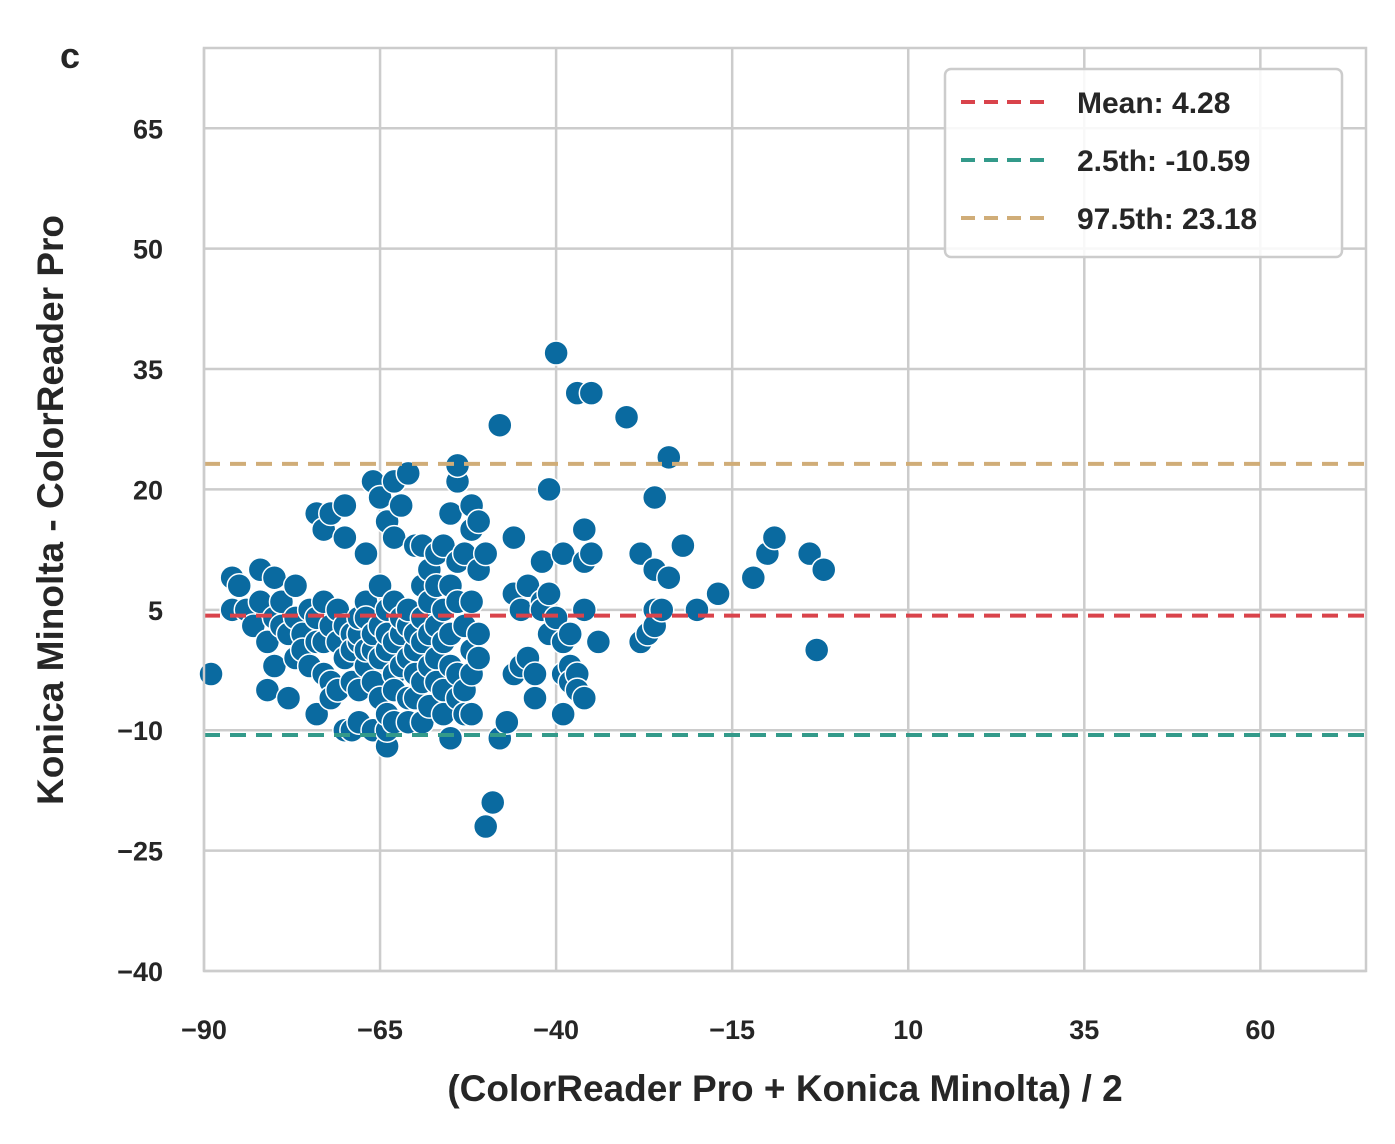 This screenshot has height=1144, width=1395. What do you see at coordinates (908, 1030) in the screenshot?
I see `x-tick-label: 10` at bounding box center [908, 1030].